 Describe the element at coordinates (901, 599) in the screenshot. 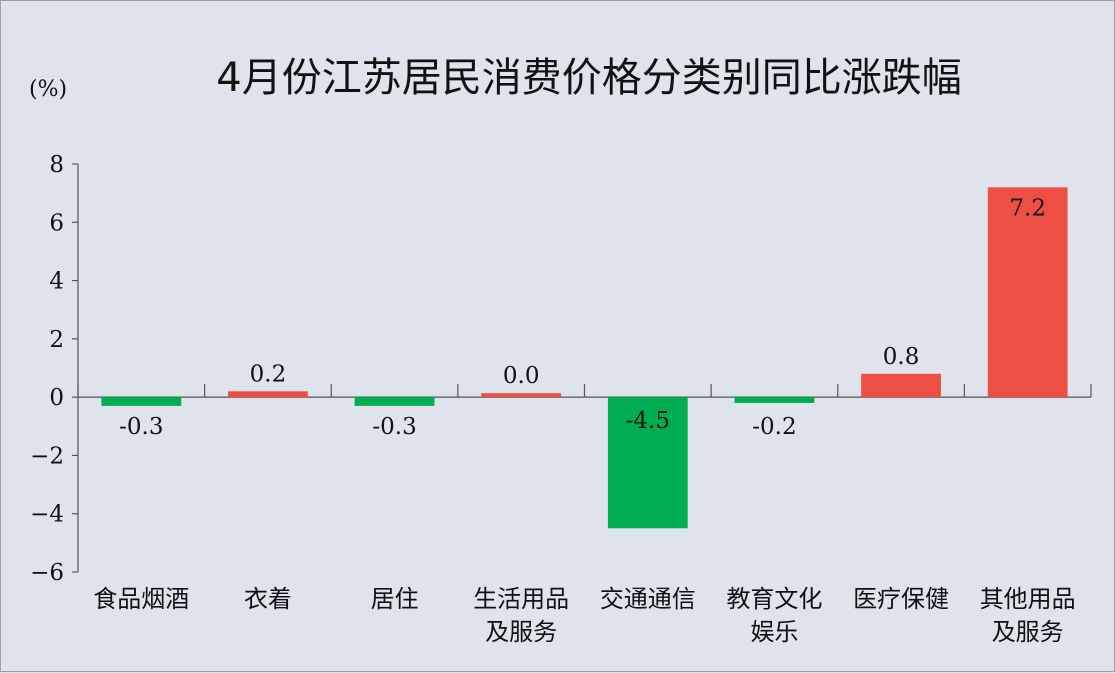

I see `category-label: 医疗保健` at that location.